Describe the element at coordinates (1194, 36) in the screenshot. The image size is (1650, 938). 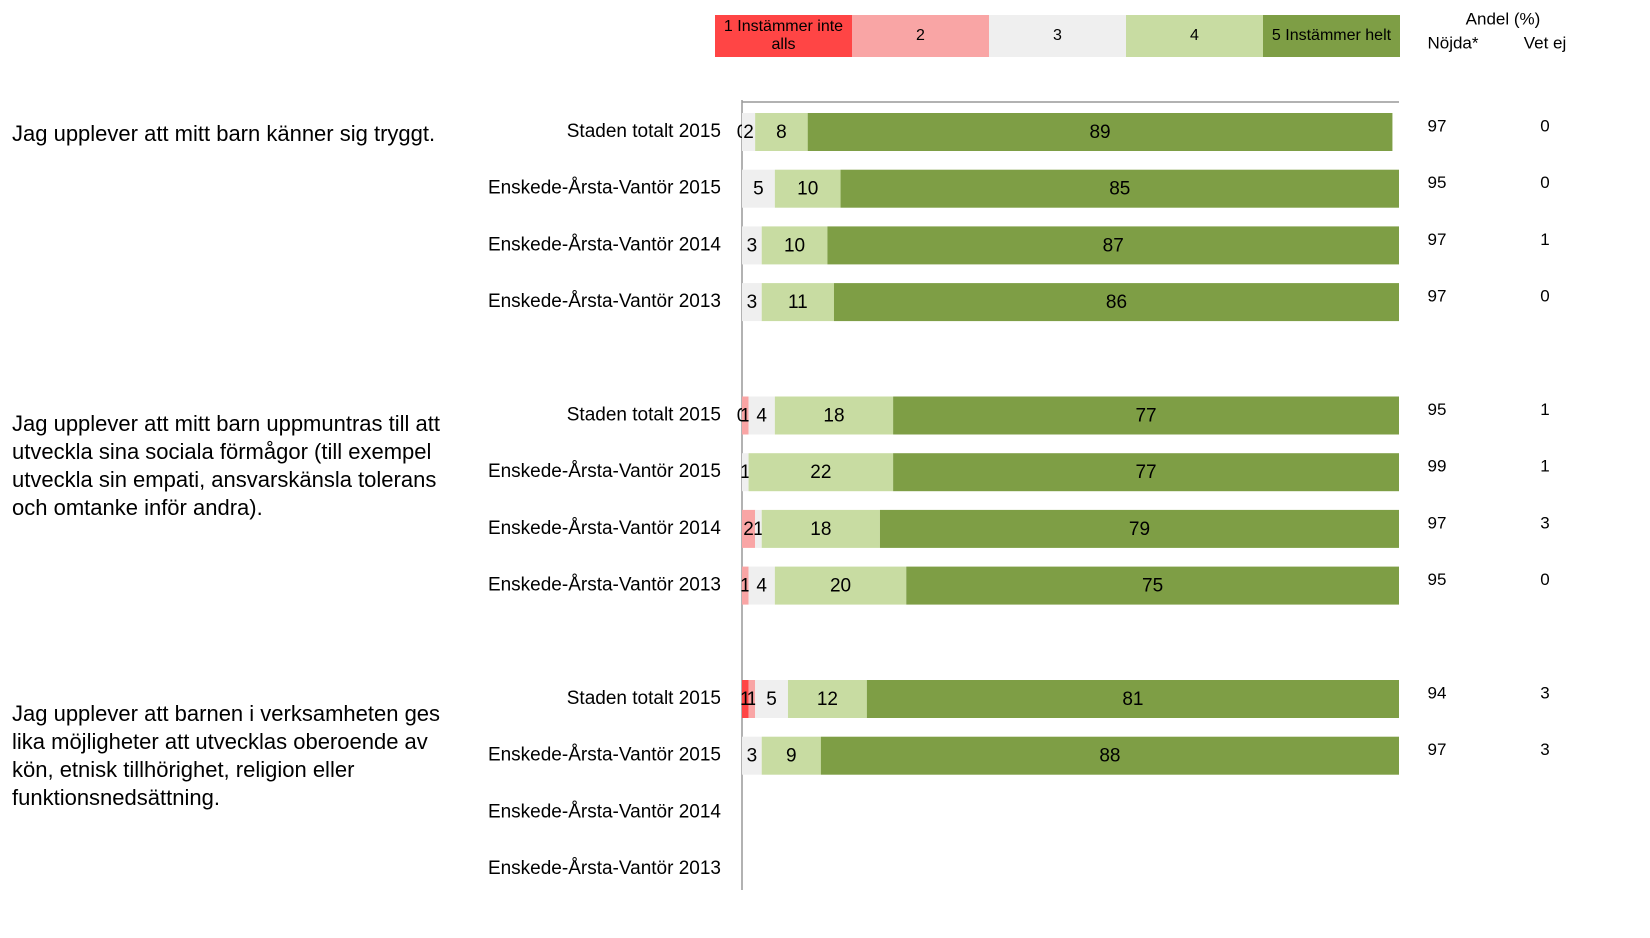
I see `legend-item: 4` at that location.